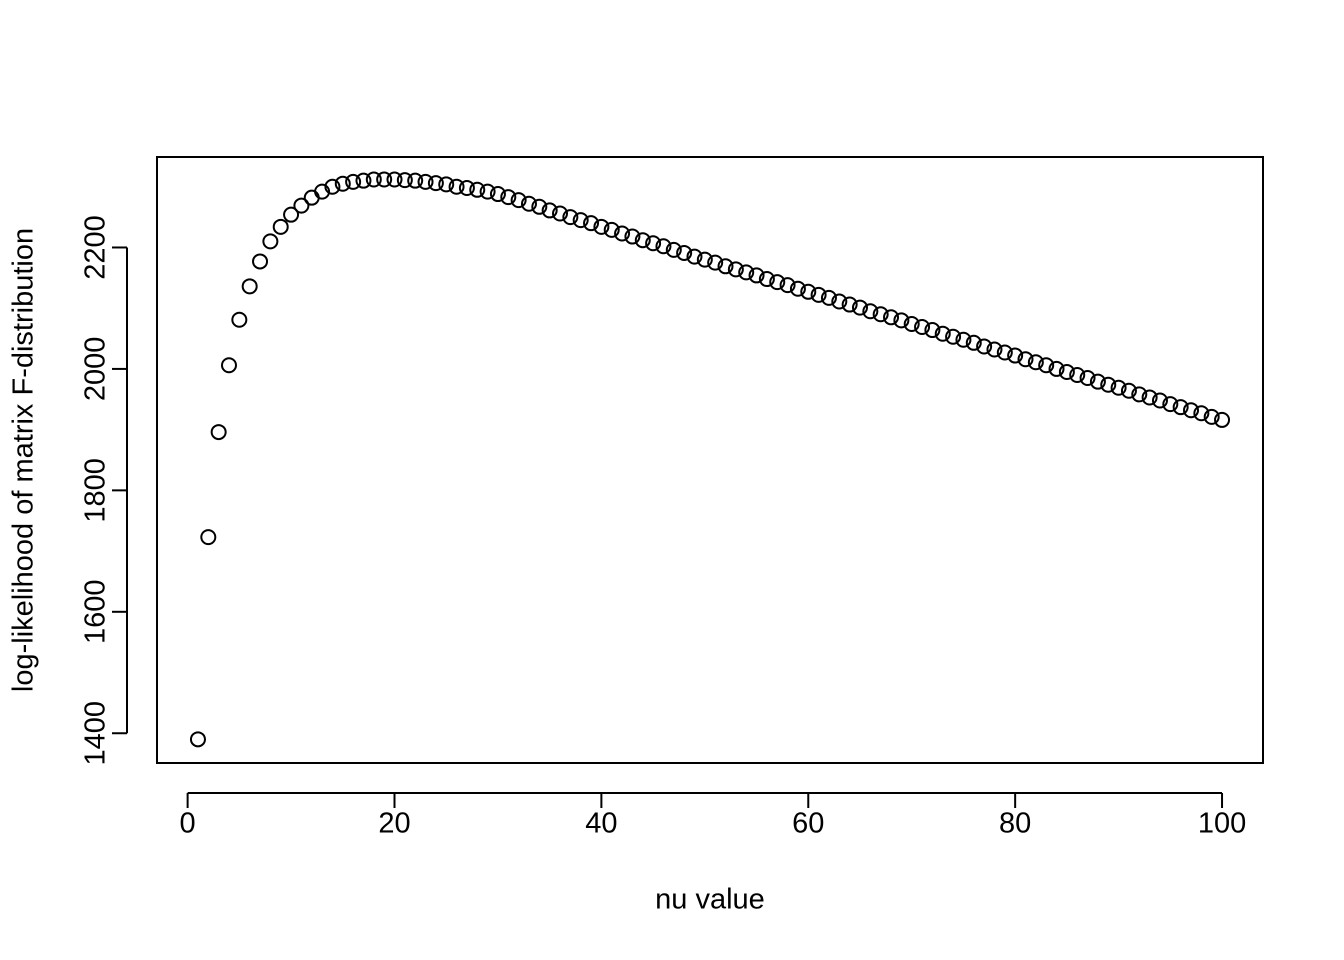 Image resolution: width=1344 pixels, height=960 pixels. Describe the element at coordinates (96, 490) in the screenshot. I see `y-tick-label: 1800` at that location.